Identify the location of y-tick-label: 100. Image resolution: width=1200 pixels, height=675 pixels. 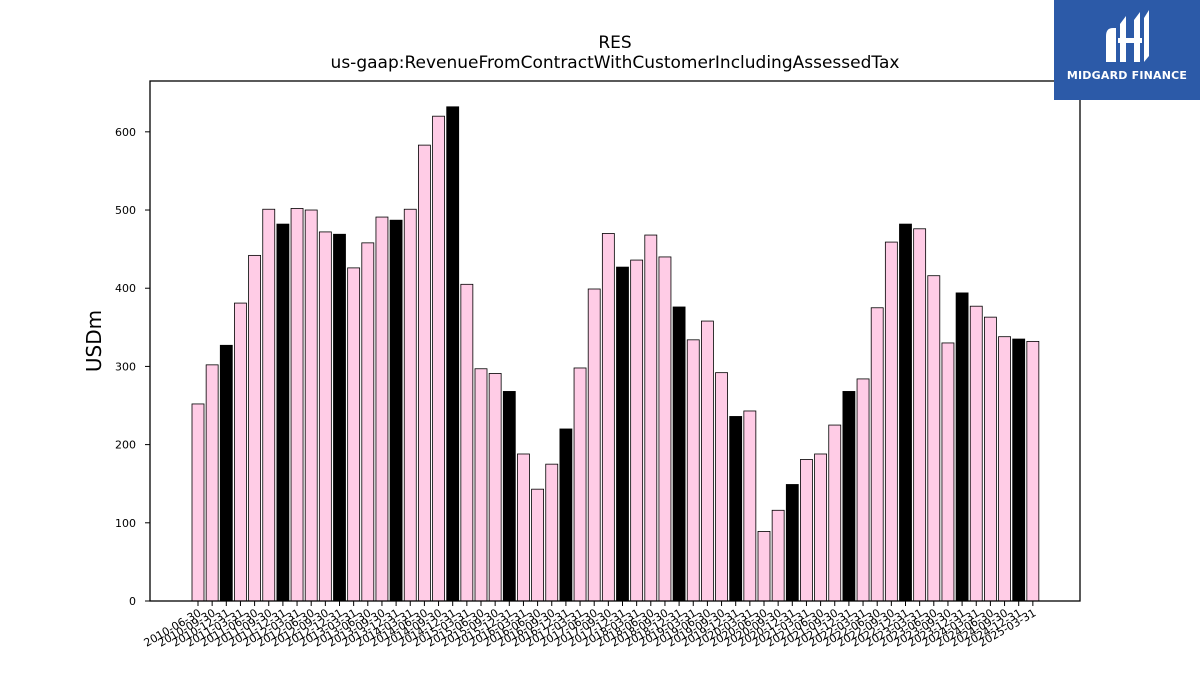
(125, 523).